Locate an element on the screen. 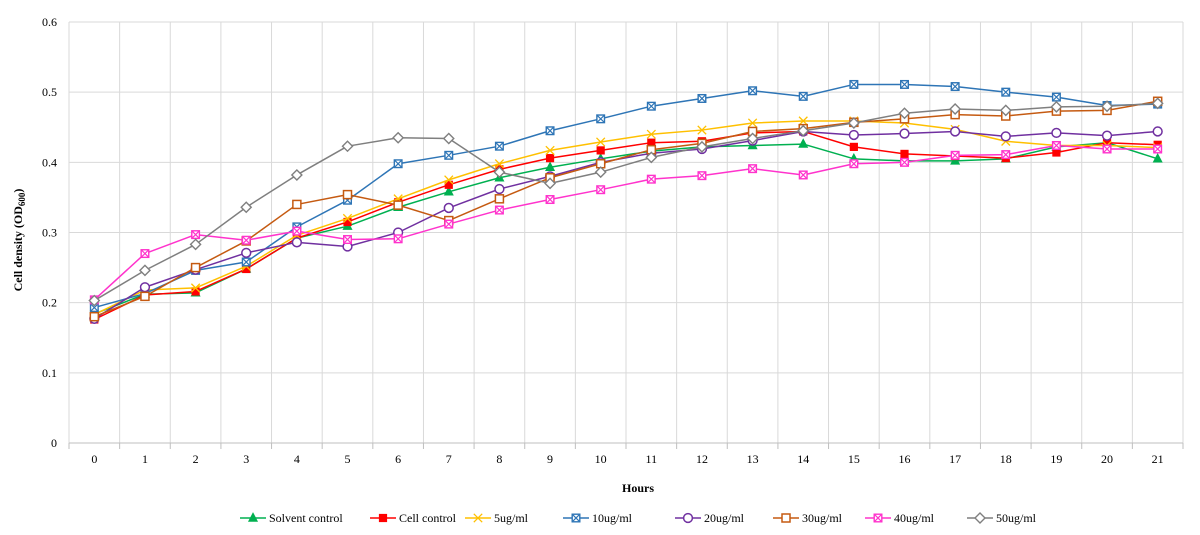 The height and width of the screenshot is (535, 1200). y-axis-title-main: Cell density (OD is located at coordinates (18, 249).